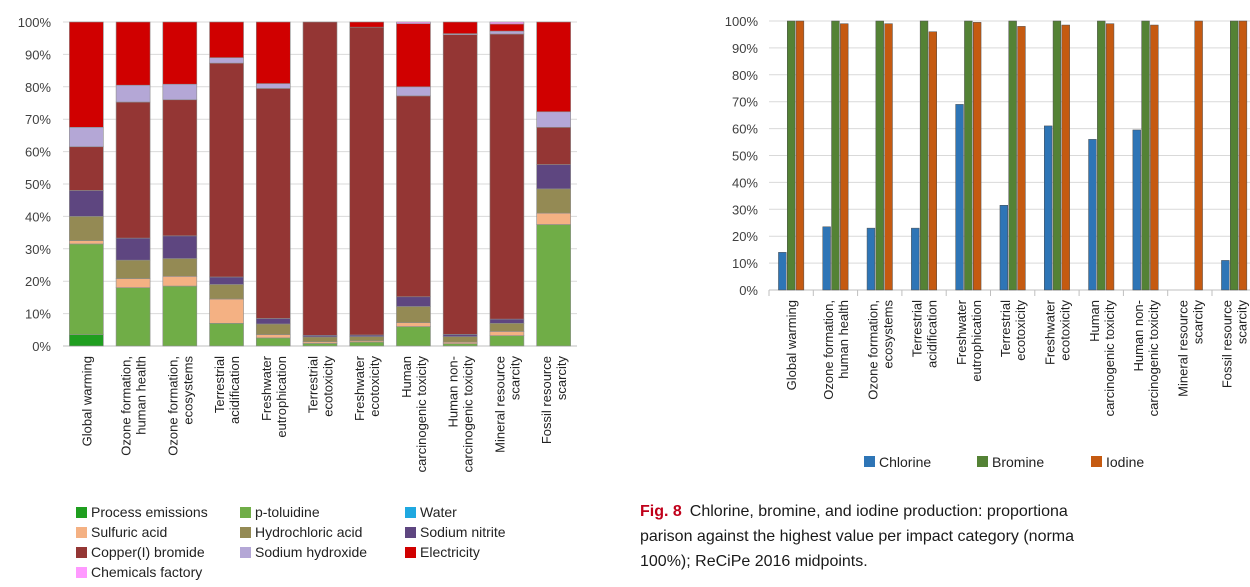 This screenshot has width=1250, height=587. What do you see at coordinates (266, 388) in the screenshot?
I see `x-category-line: Freshwater` at bounding box center [266, 388].